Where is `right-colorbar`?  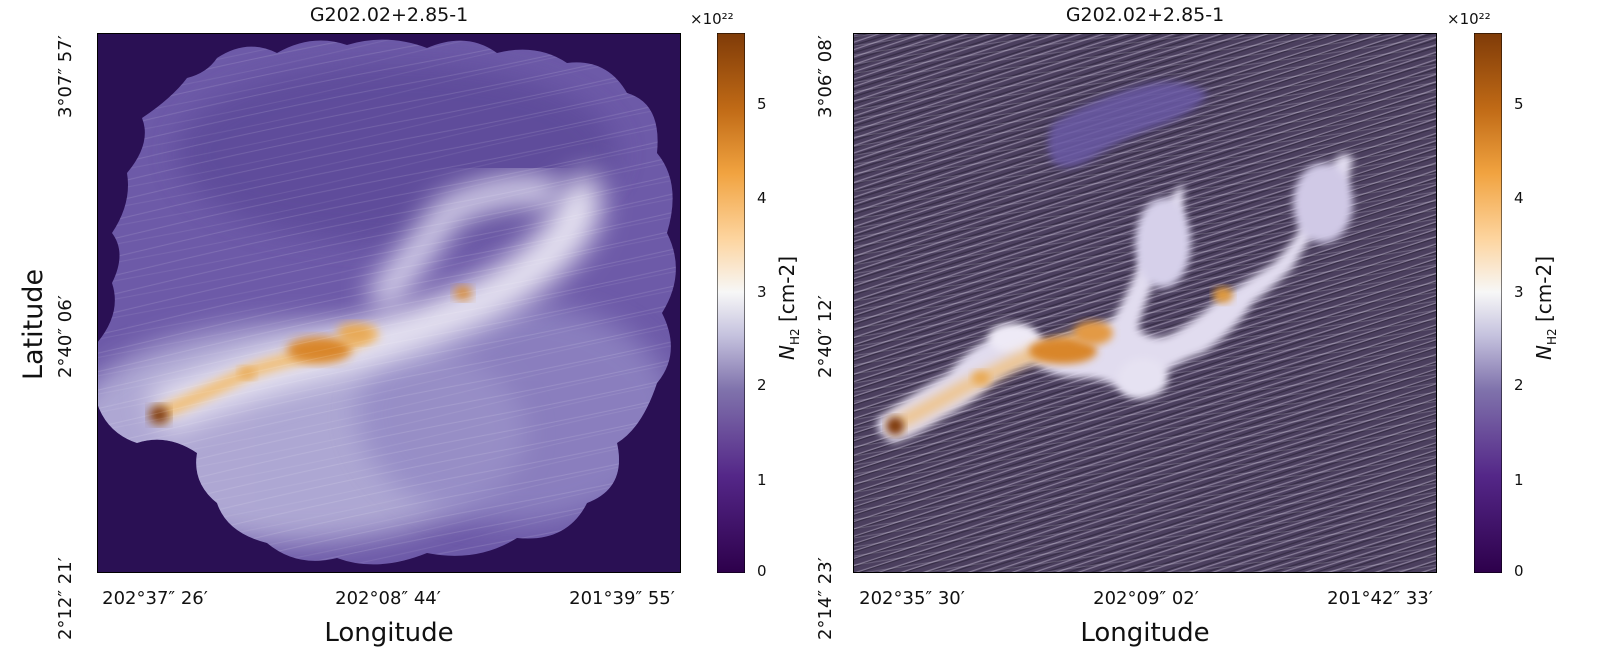 right-colorbar is located at coordinates (1488, 303).